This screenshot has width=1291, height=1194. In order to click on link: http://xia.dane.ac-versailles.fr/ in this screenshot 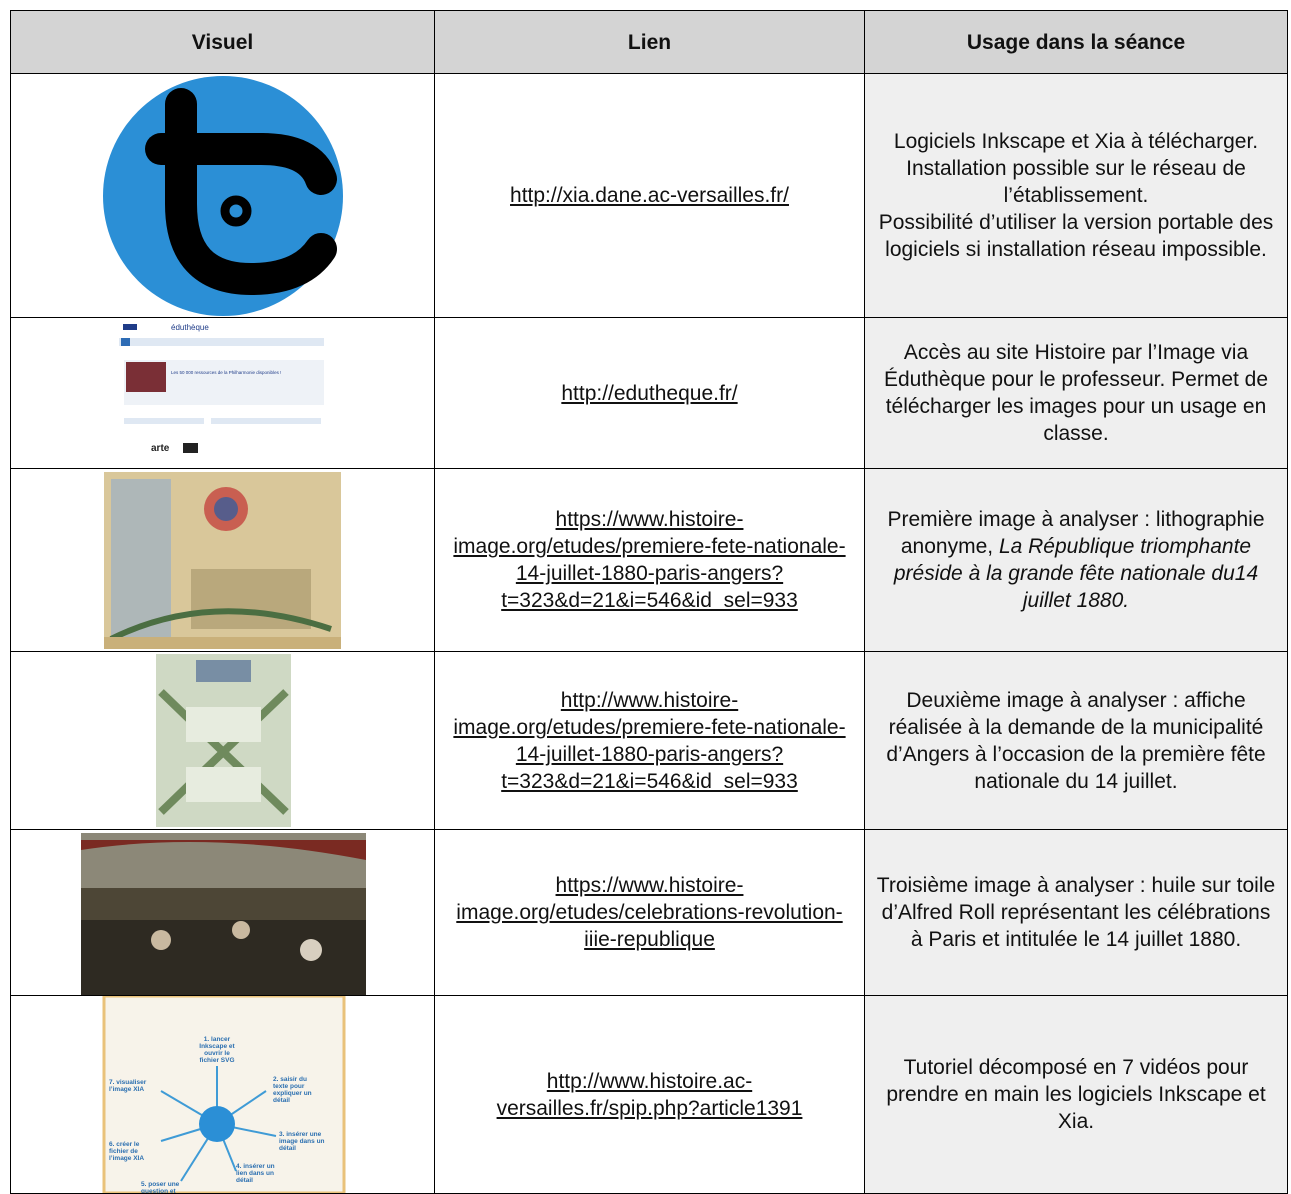, I will do `click(649, 195)`.